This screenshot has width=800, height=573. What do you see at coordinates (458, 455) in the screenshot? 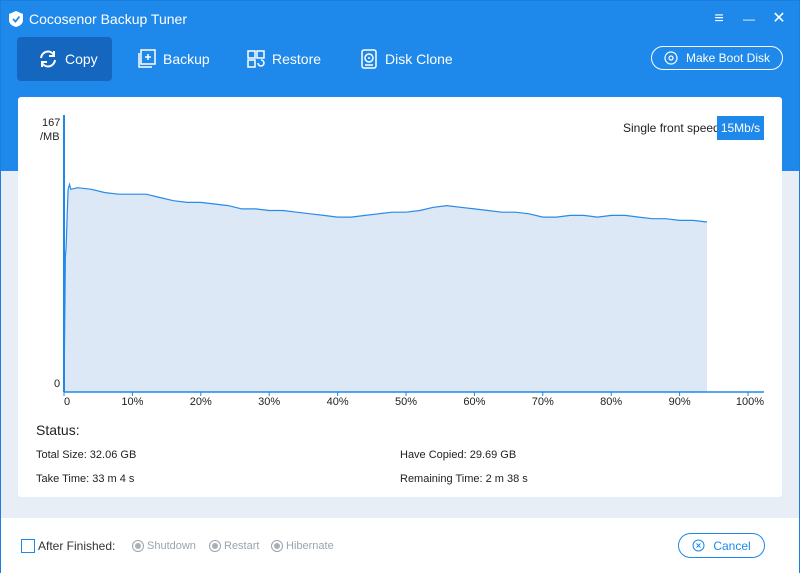
I see `have-copied: Have Copied: 29.69 GB` at bounding box center [458, 455].